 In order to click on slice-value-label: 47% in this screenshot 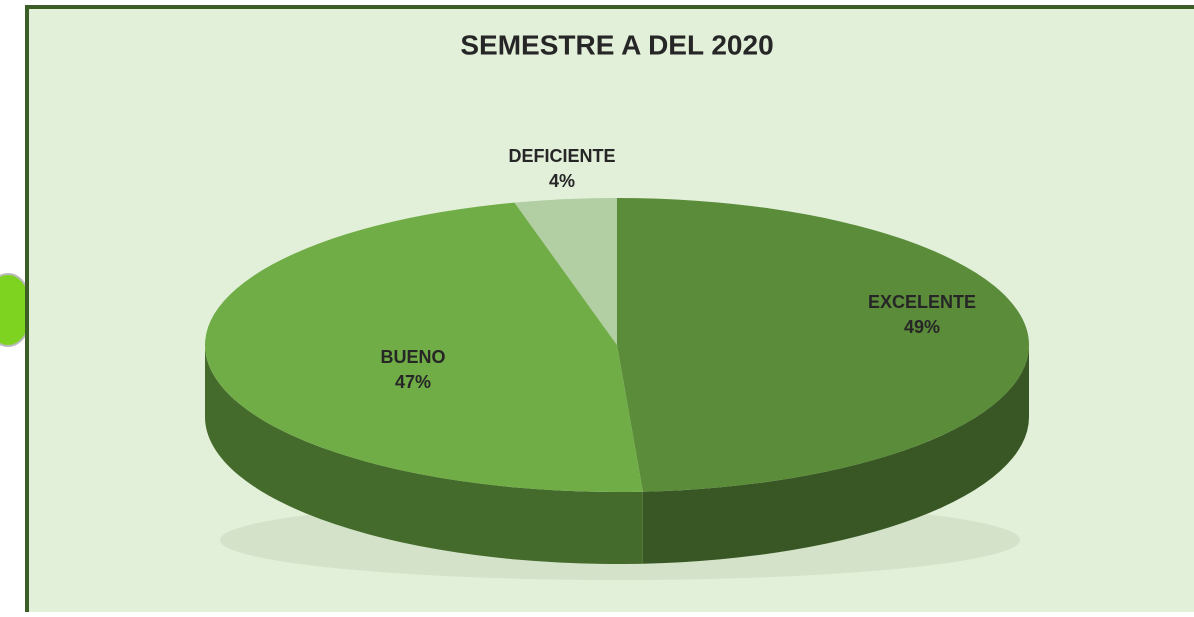, I will do `click(413, 382)`.